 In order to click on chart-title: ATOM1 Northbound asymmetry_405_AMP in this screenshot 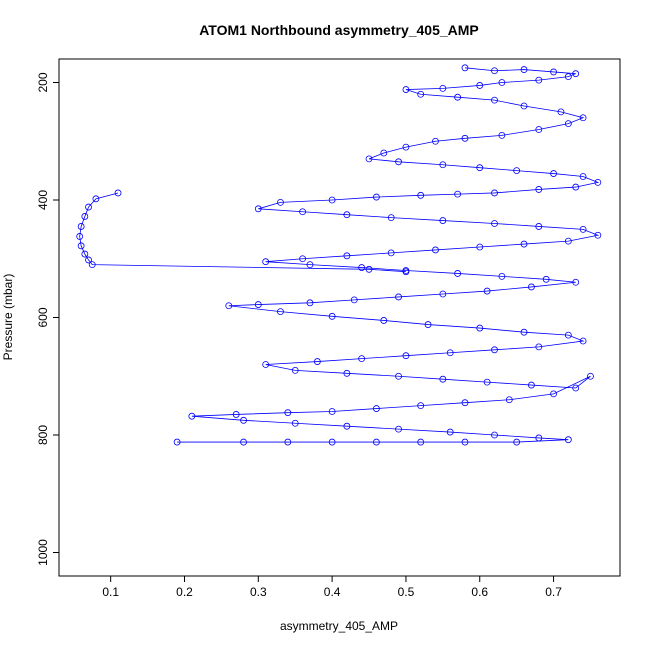, I will do `click(339, 30)`.